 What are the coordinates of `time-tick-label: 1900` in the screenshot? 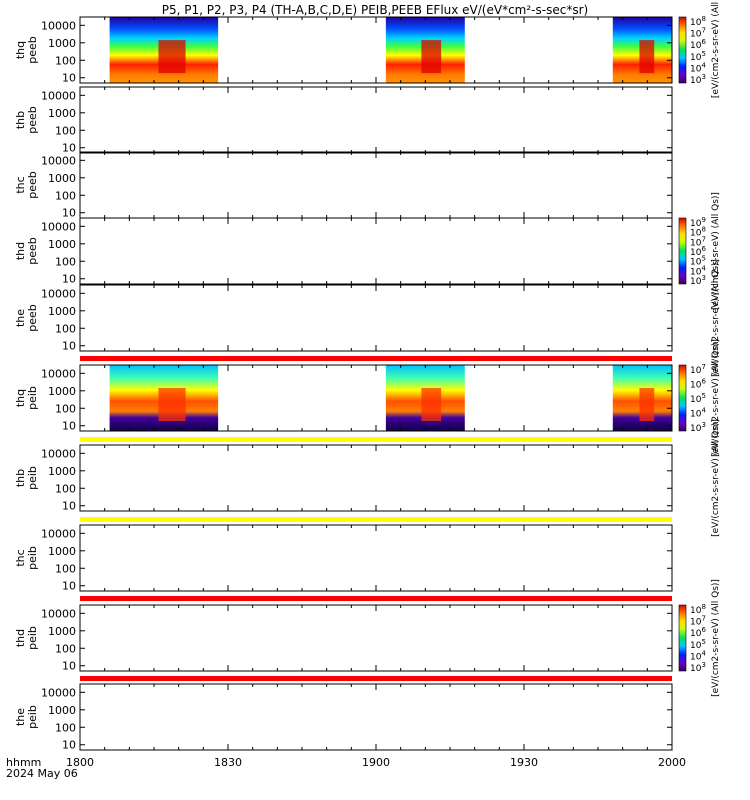 It's located at (376, 762).